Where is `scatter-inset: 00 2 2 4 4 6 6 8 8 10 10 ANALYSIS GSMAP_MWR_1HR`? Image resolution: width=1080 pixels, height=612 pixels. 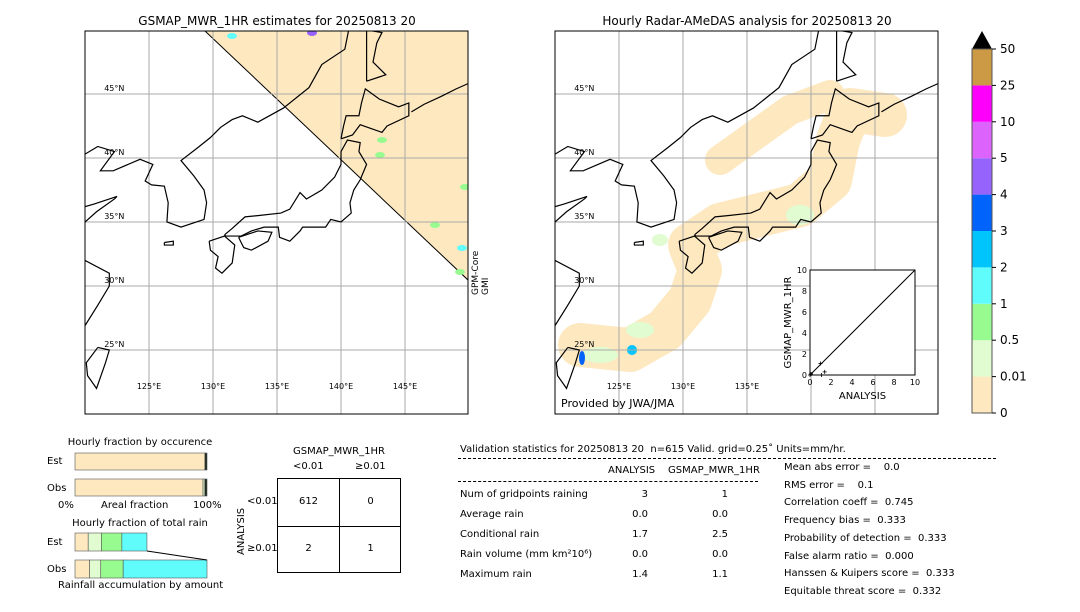 scatter-inset: 00 2 2 4 4 6 6 8 8 10 10 ANALYSIS GSMAP_MWR_1HR is located at coordinates (851, 334).